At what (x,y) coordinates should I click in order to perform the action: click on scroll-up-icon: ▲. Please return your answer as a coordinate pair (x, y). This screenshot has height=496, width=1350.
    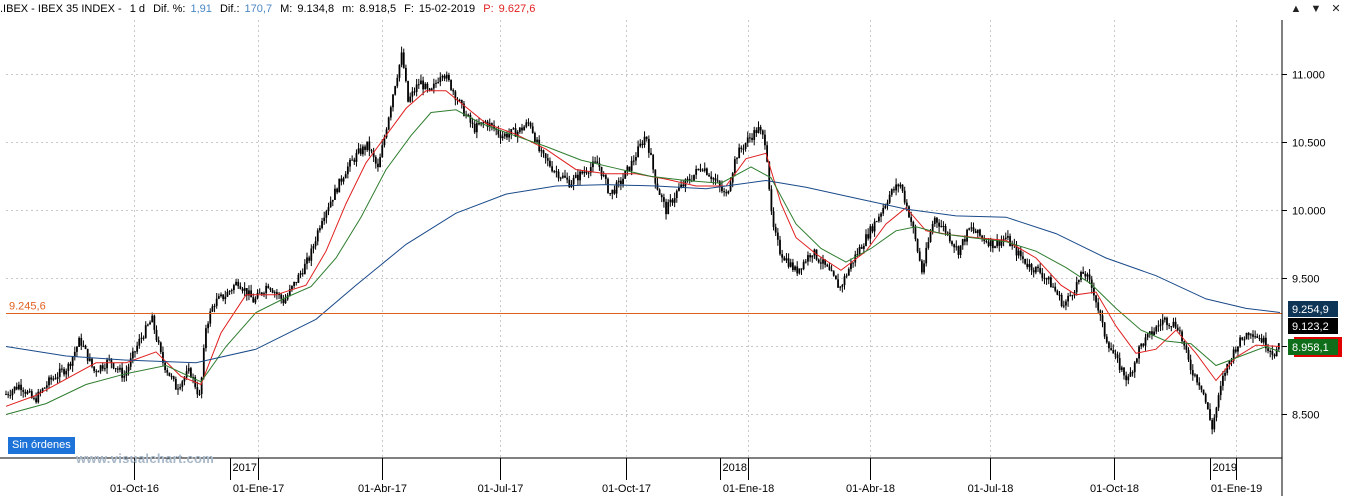
    Looking at the image, I should click on (1296, 9).